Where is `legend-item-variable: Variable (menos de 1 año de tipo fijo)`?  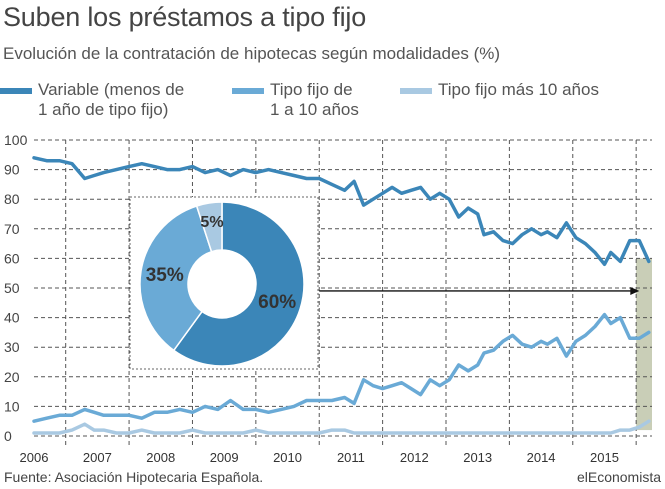
legend-item-variable: Variable (menos de 1 año de tipo fijo) is located at coordinates (92, 100).